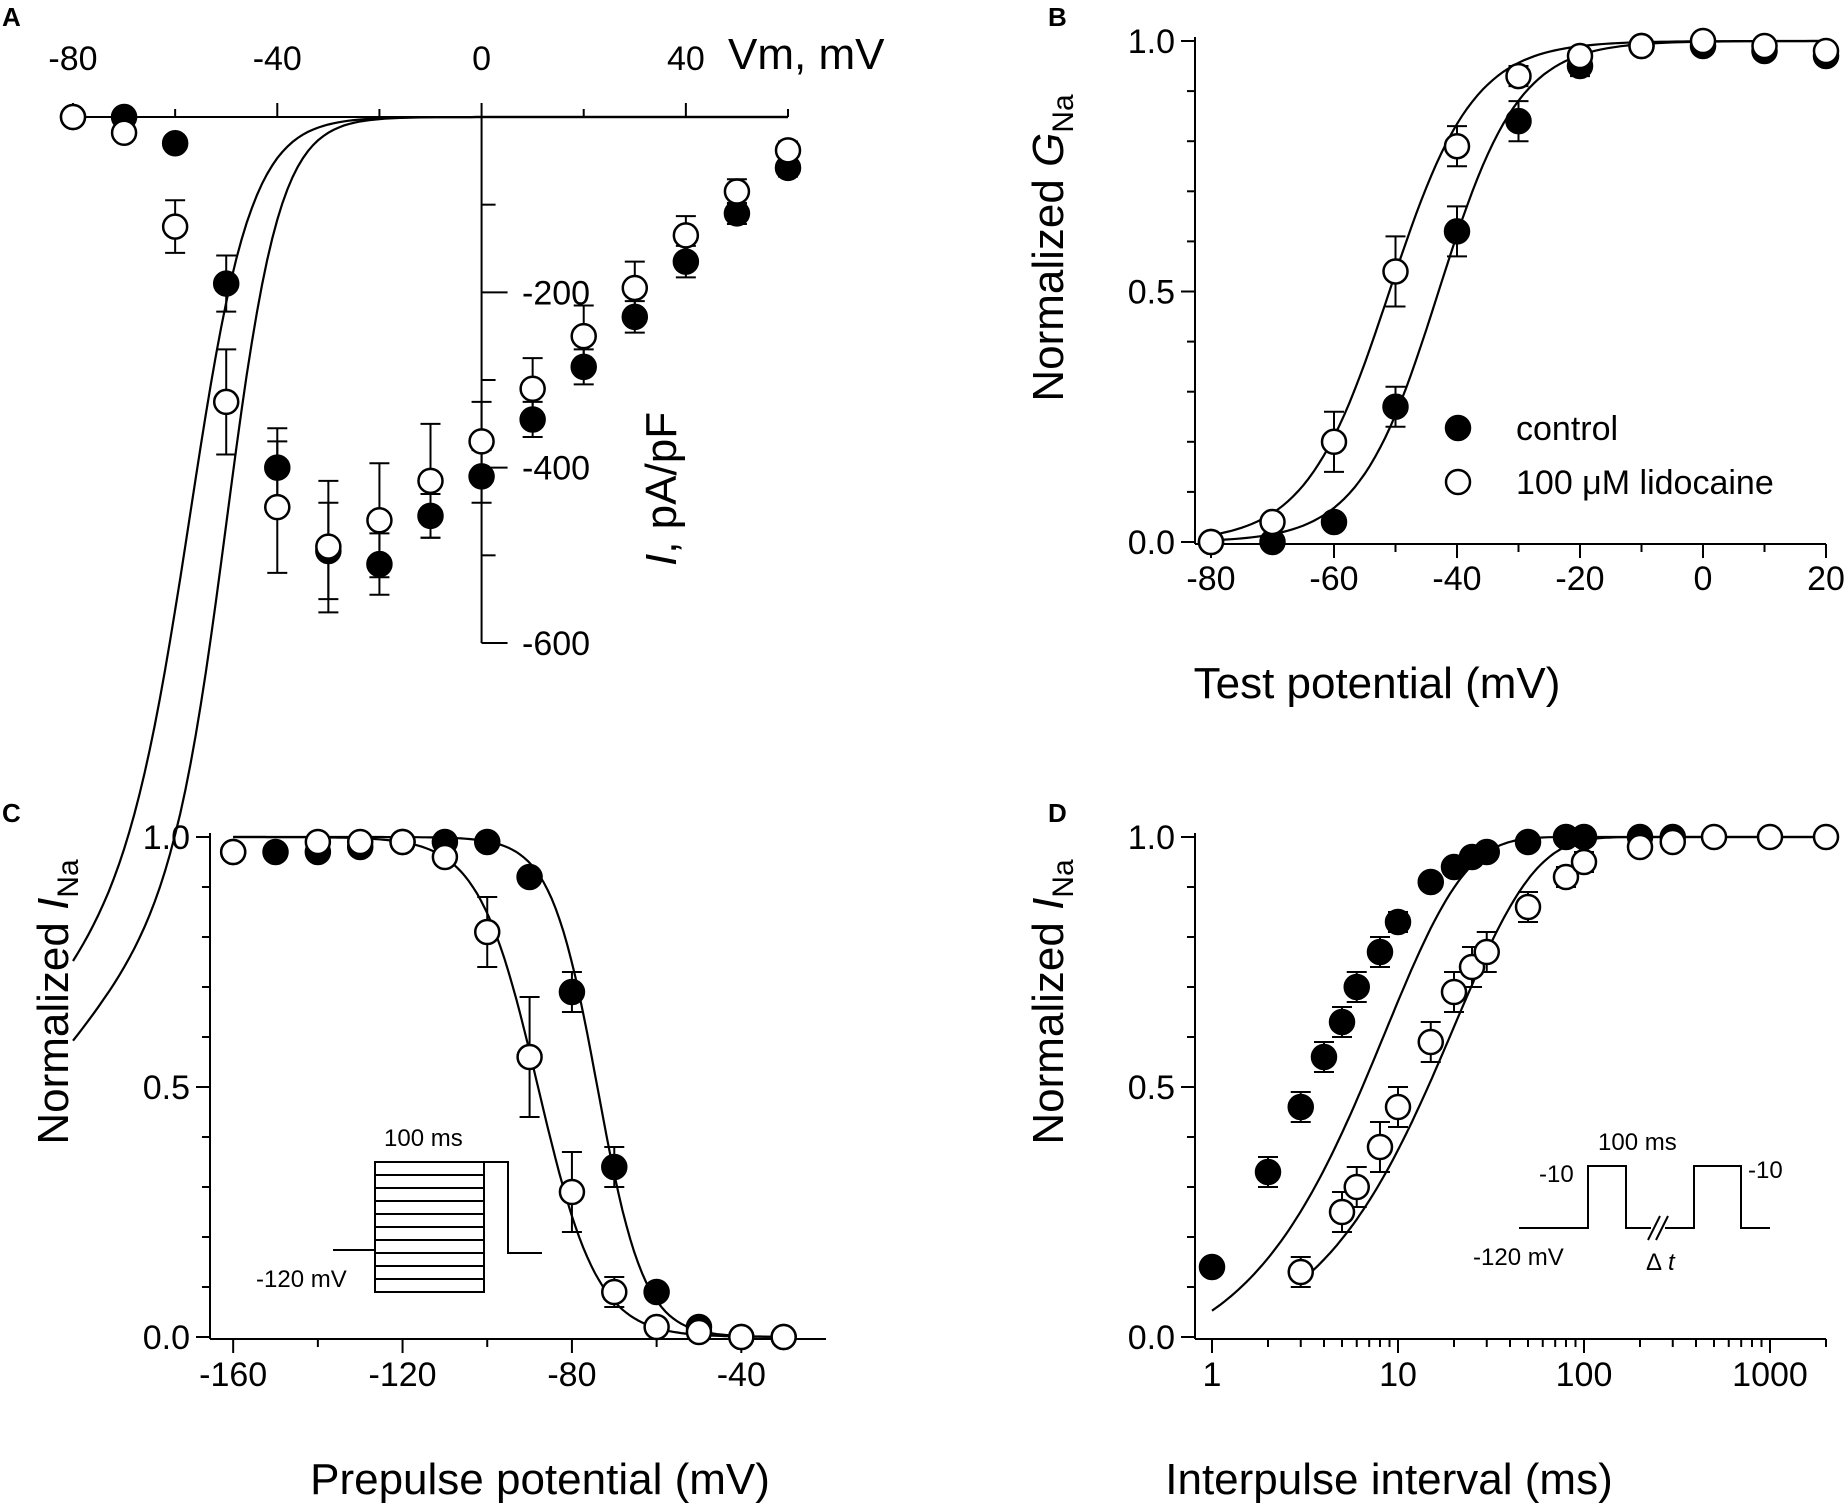 This screenshot has width=1848, height=1510. Describe the element at coordinates (376, 351) in the screenshot. I see `panel-a-tick-labels: -80 -40 0 40-200-400-600` at that location.